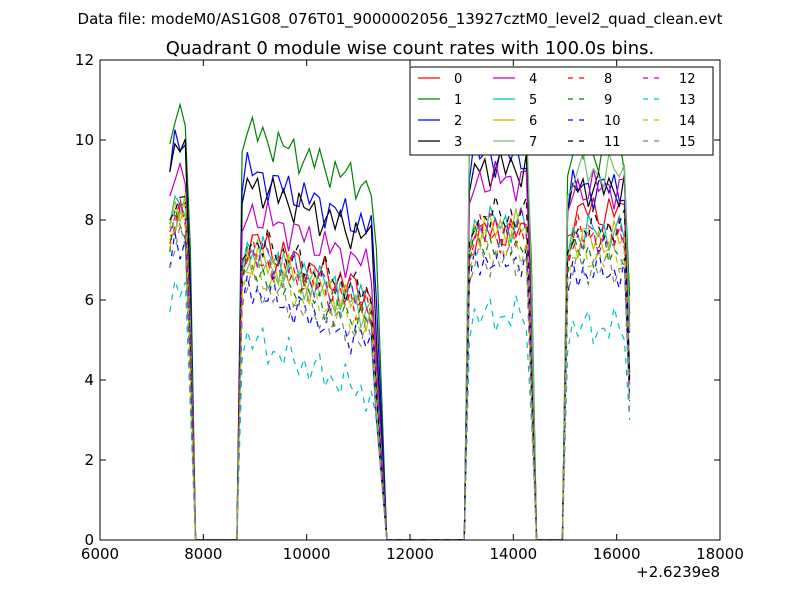  I want to click on legend-label-6: 6, so click(533, 121).